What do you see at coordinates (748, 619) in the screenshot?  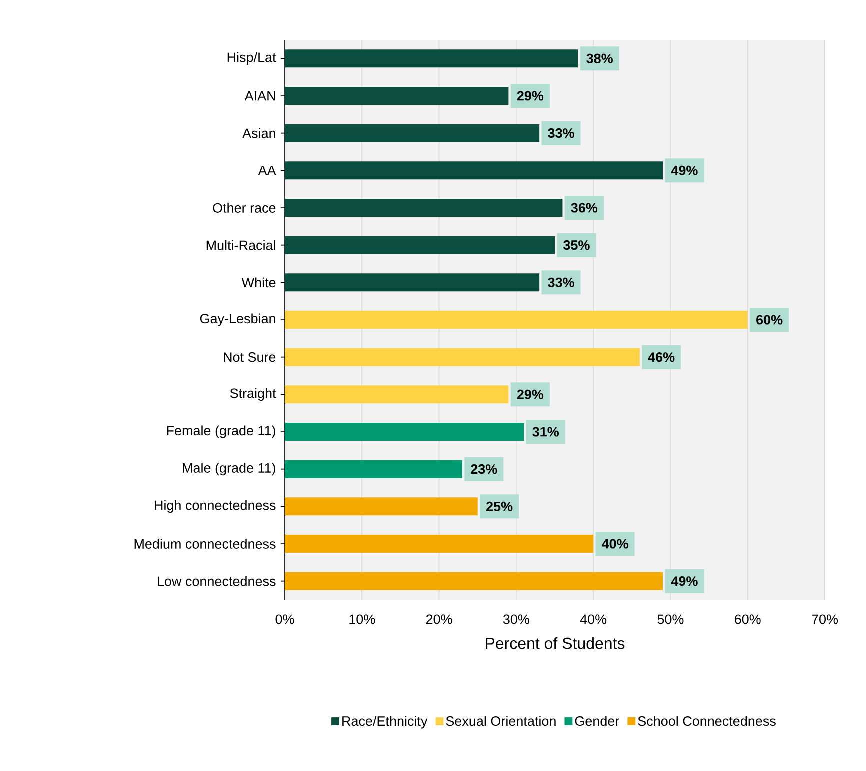 I see `x-tick-label: 60%` at bounding box center [748, 619].